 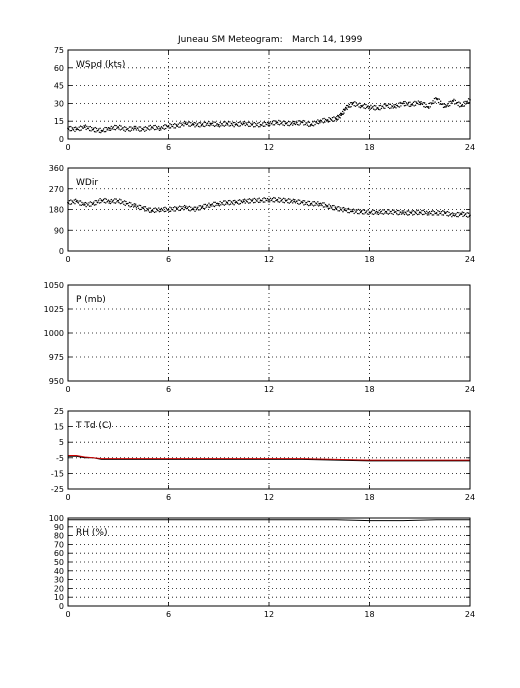 I want to click on x-tick-label: 18, so click(x=369, y=259).